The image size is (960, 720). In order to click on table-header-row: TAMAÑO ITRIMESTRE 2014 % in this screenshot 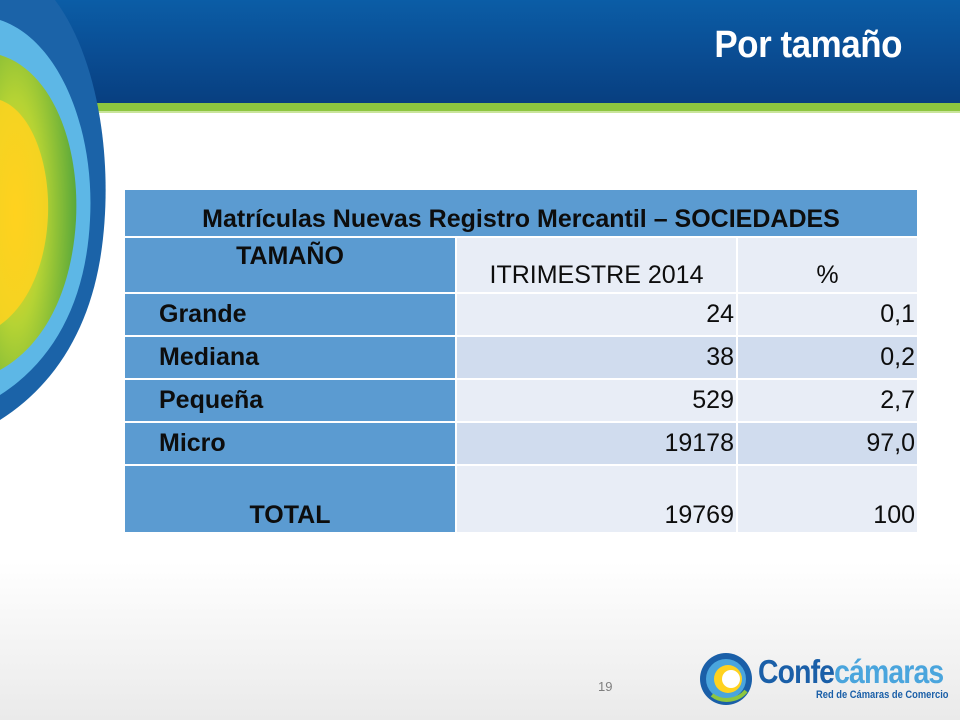, I will do `click(521, 265)`.